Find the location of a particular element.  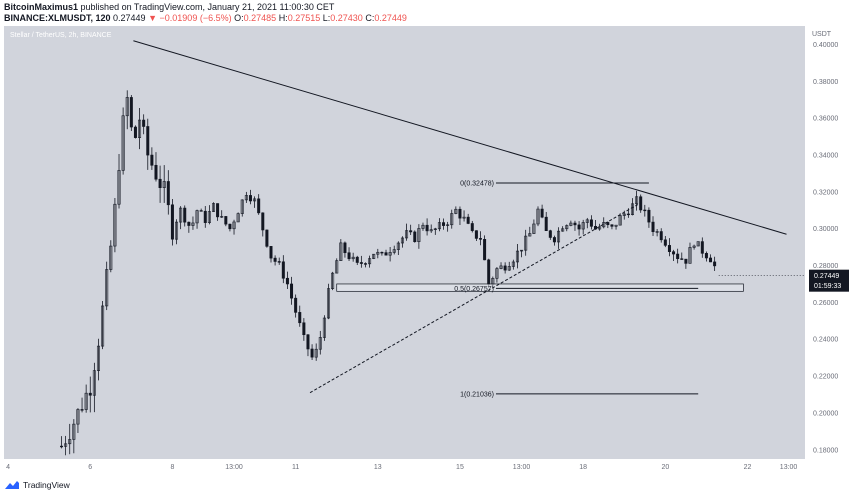

close-value: 0.27449 is located at coordinates (390, 18).